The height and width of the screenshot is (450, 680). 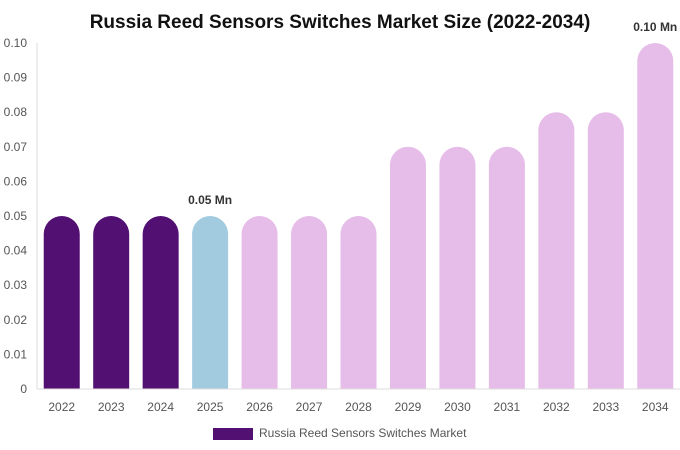 What do you see at coordinates (457, 267) in the screenshot?
I see `bar-2030` at bounding box center [457, 267].